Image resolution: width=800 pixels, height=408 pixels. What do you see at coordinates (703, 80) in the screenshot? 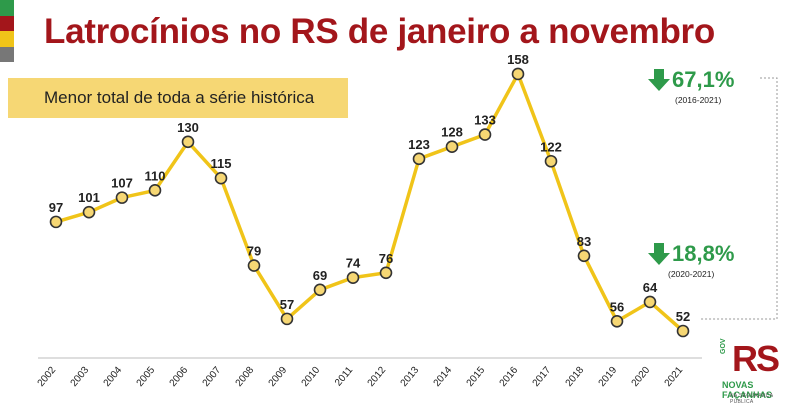
I see `stat-value: 67,1%` at bounding box center [703, 80].